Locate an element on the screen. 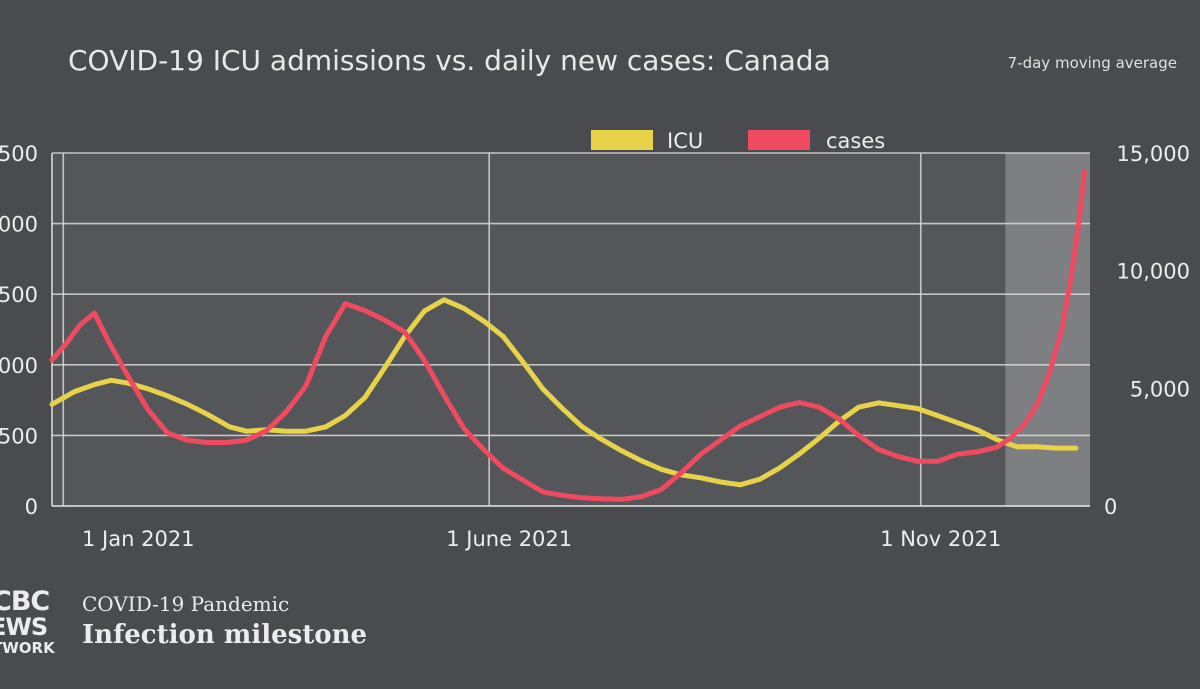 The image size is (1200, 689). legend-swatch-icu is located at coordinates (622, 140).